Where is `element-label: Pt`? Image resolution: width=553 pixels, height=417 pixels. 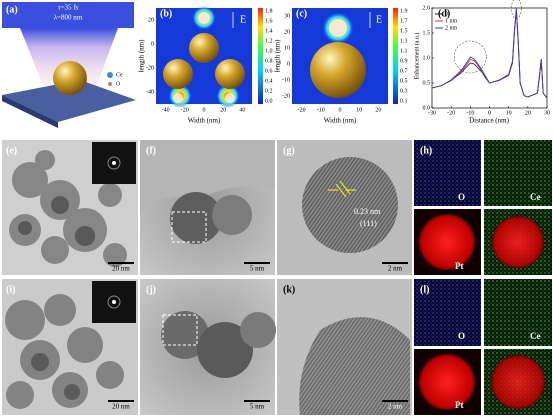 element-label: Pt is located at coordinates (459, 266).